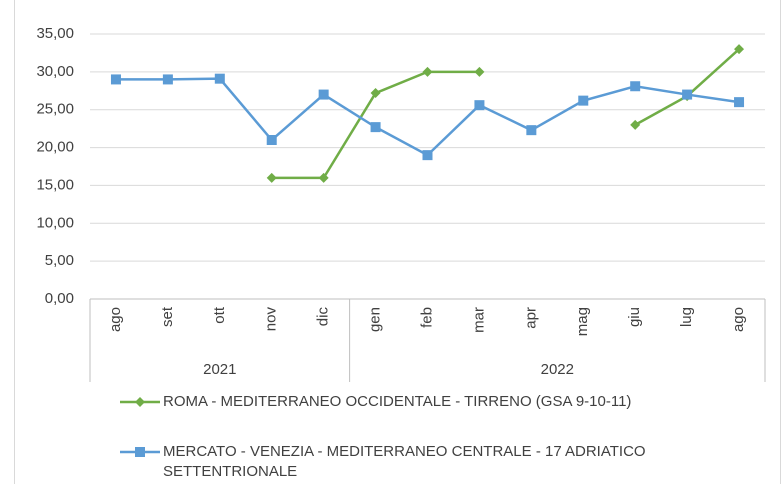 The height and width of the screenshot is (484, 782). I want to click on y-tick-label: 25,00, so click(55, 109).